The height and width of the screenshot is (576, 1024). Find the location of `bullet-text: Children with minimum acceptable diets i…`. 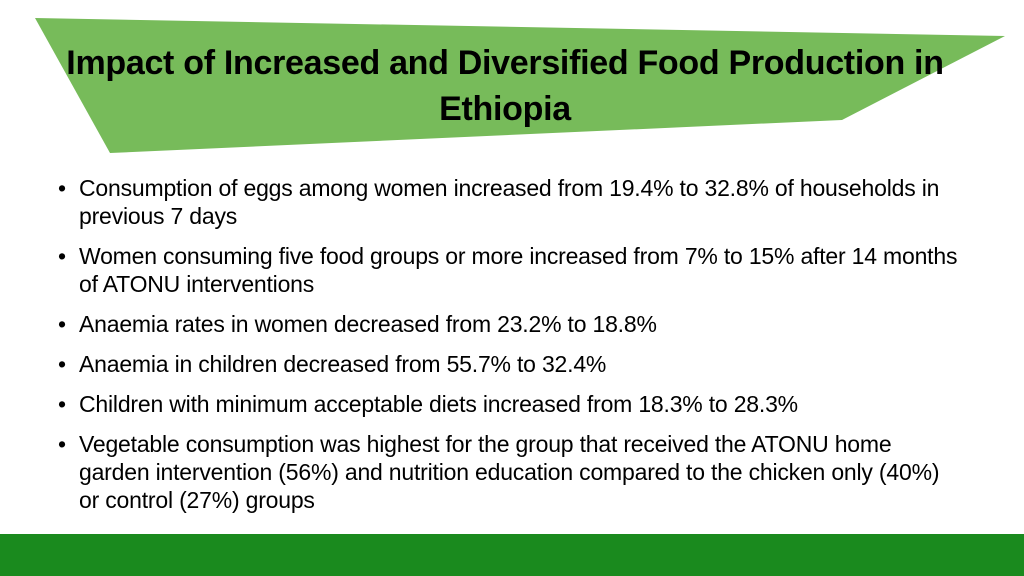

bullet-text: Children with minimum acceptable diets i… is located at coordinates (438, 404).